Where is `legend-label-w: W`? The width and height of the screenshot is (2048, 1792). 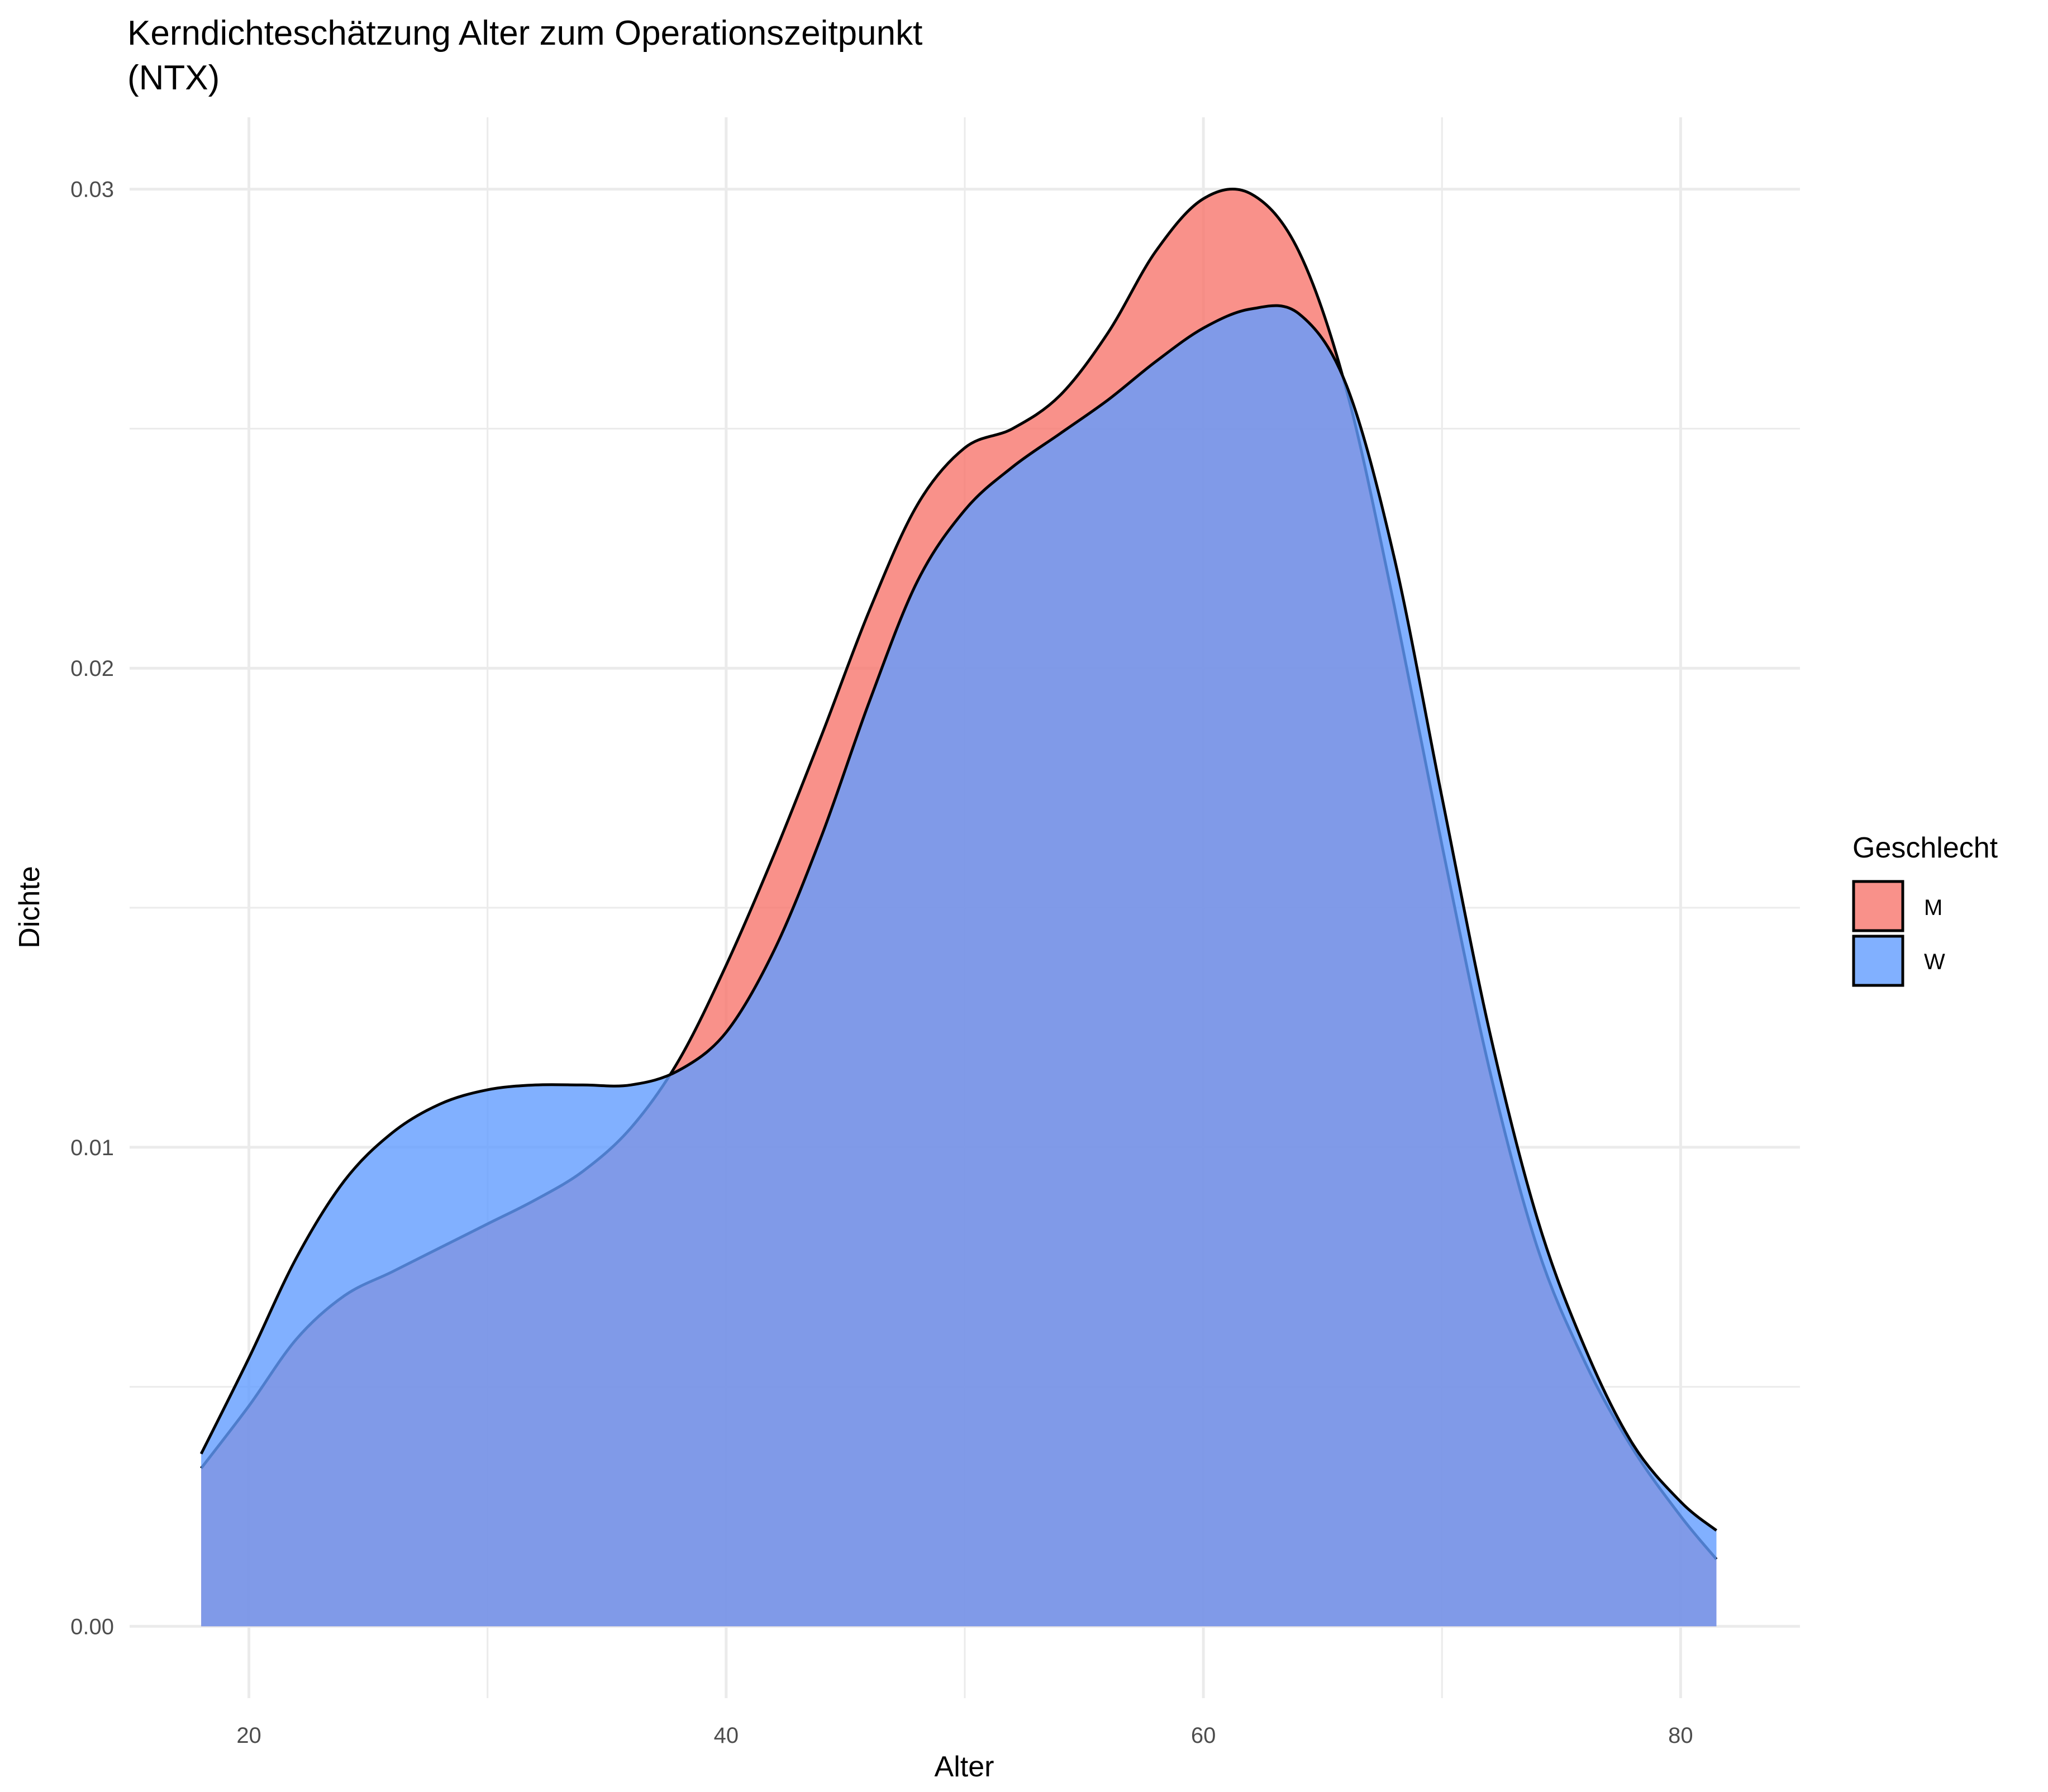 legend-label-w: W is located at coordinates (1934, 962).